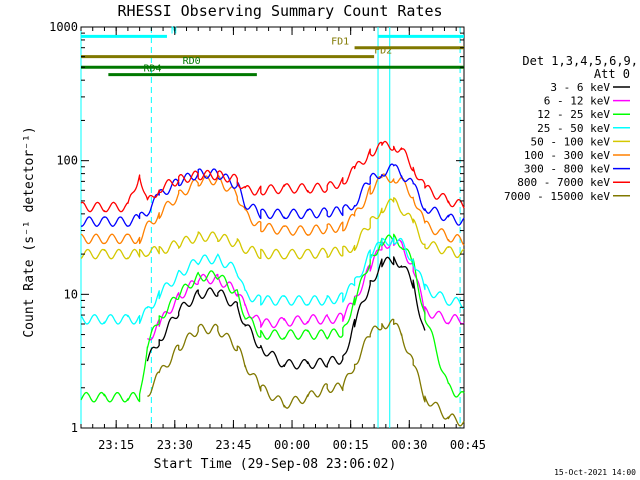 This screenshot has width=640, height=480. I want to click on detector-info-line1: Det 1,3,4,5,6,9,, so click(580, 61).